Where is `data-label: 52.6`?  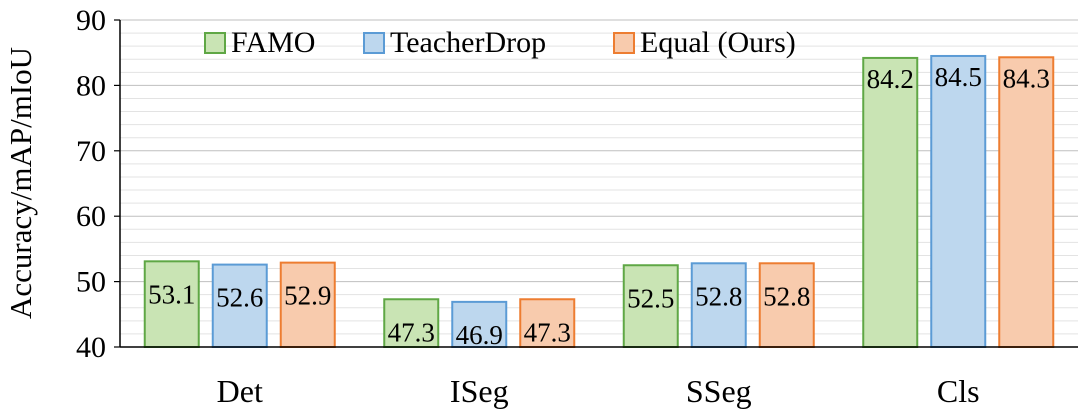
data-label: 52.6 is located at coordinates (239, 298).